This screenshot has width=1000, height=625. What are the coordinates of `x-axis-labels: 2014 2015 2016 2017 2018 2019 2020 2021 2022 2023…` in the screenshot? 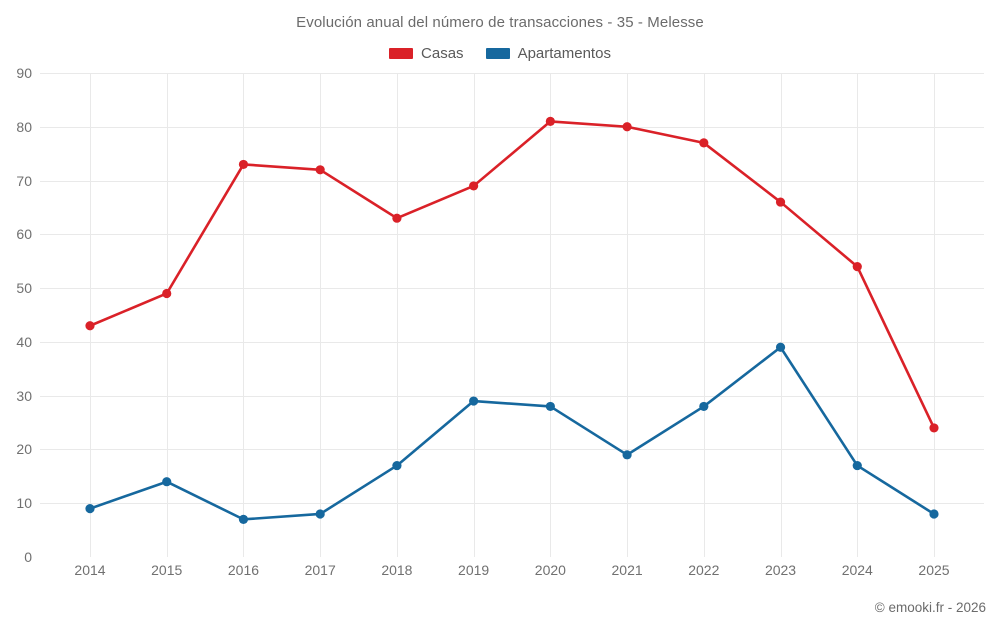 It's located at (512, 574).